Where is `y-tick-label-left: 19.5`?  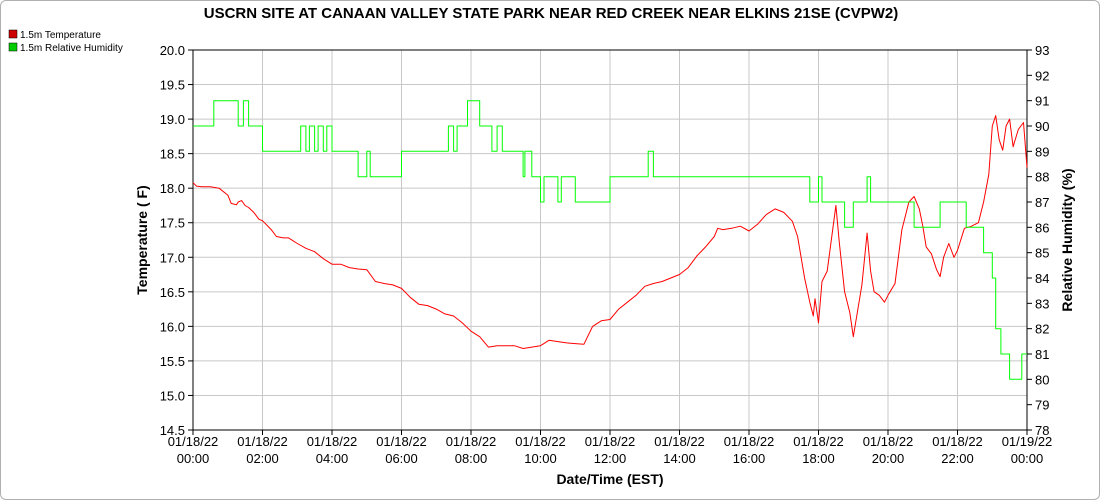
y-tick-label-left: 19.5 is located at coordinates (172, 85).